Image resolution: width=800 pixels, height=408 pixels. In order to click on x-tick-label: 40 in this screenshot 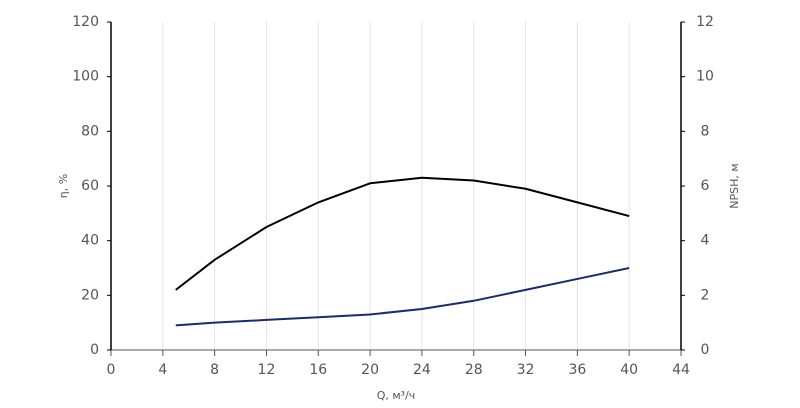, I will do `click(629, 370)`.